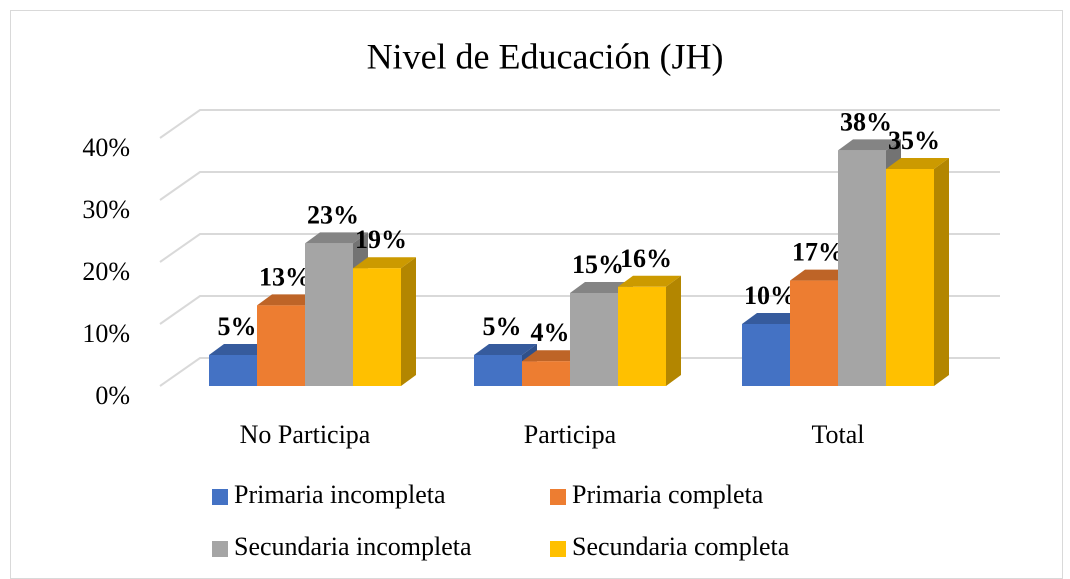 This screenshot has height=579, width=1070. Describe the element at coordinates (545, 56) in the screenshot. I see `chart-title: Nivel de Educación (JH)` at that location.